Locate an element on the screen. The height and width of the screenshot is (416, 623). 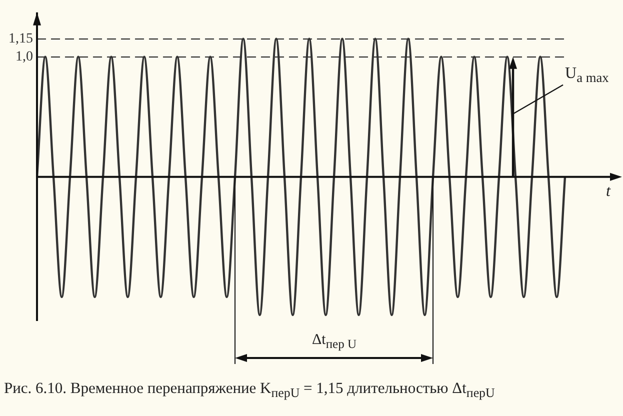
y-tick-label: 1,0 is located at coordinates (24, 57).